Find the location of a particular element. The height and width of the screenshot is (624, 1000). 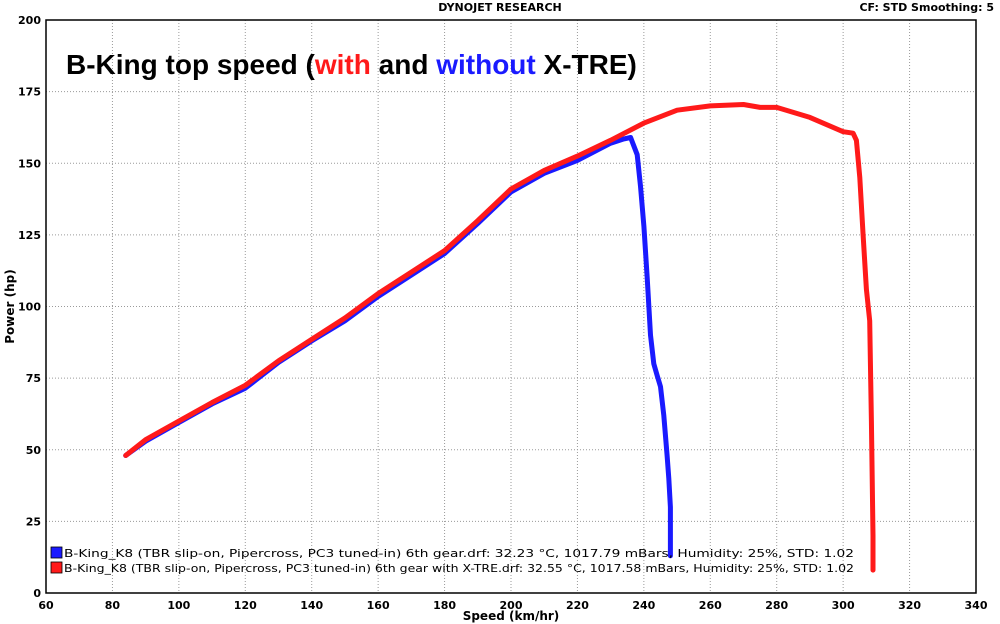

chart-title-part: without is located at coordinates (485, 64).